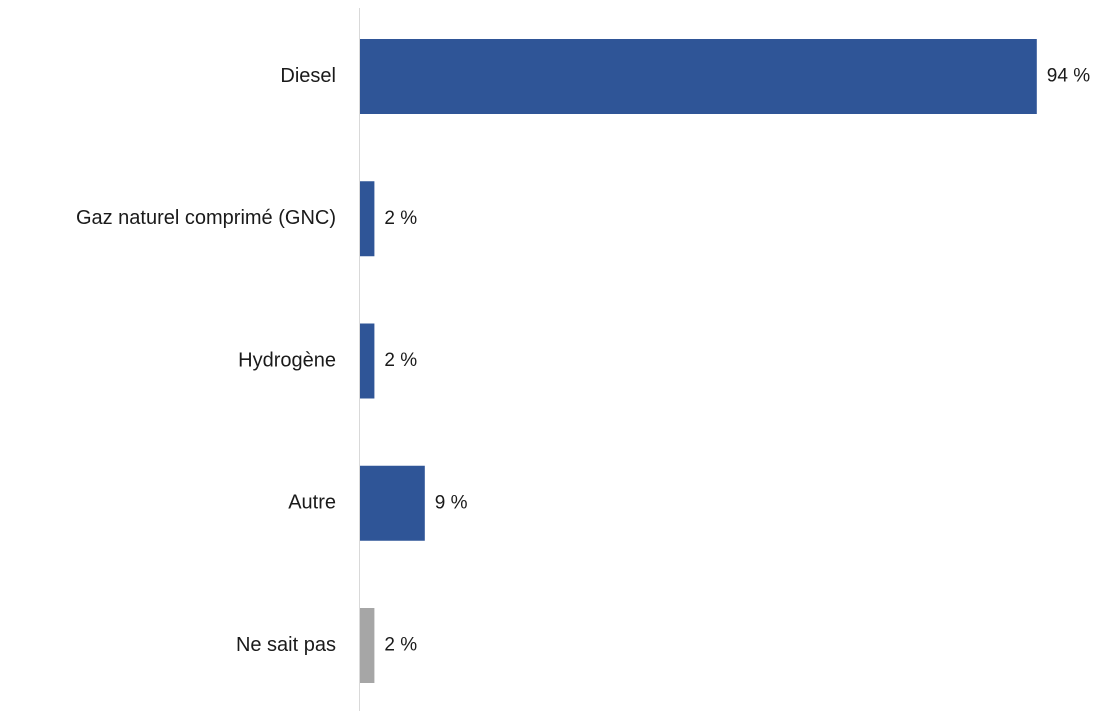 The height and width of the screenshot is (713, 1106). Describe the element at coordinates (451, 502) in the screenshot. I see `value-label-4: 9 %` at that location.